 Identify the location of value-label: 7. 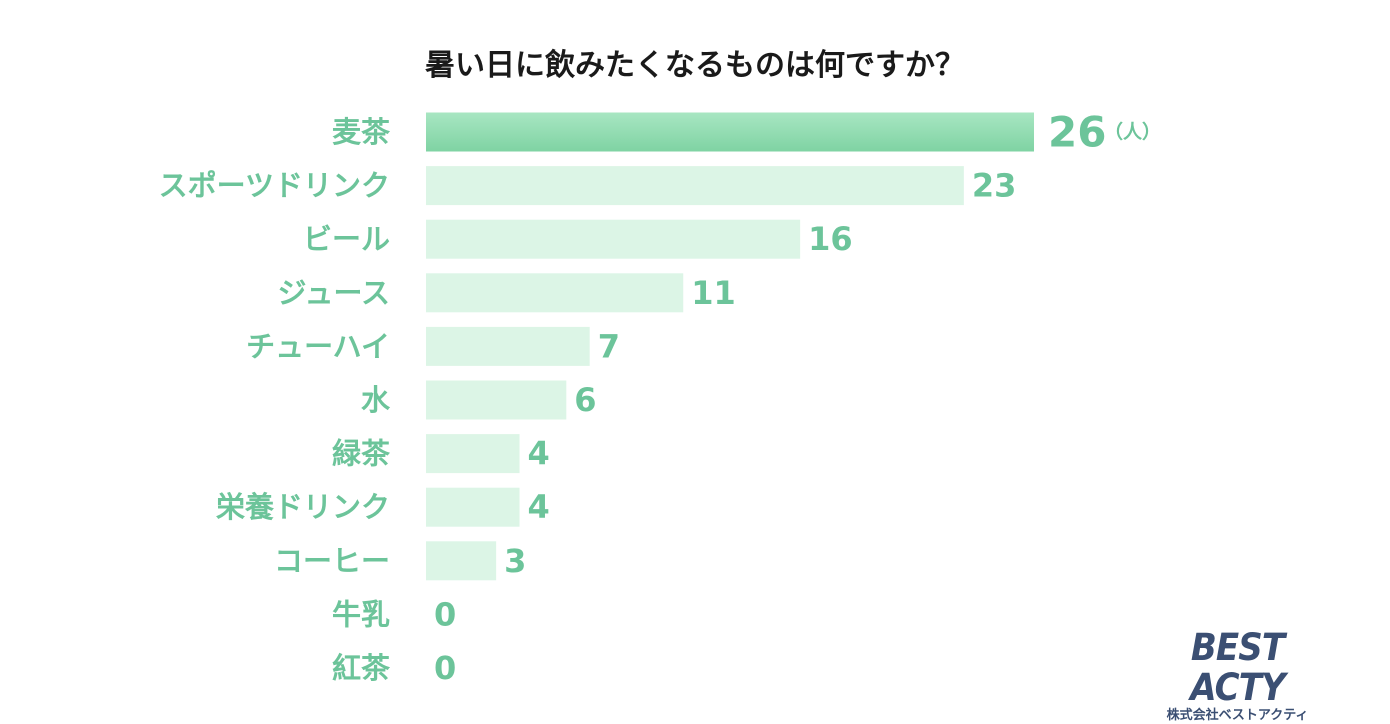
(609, 346).